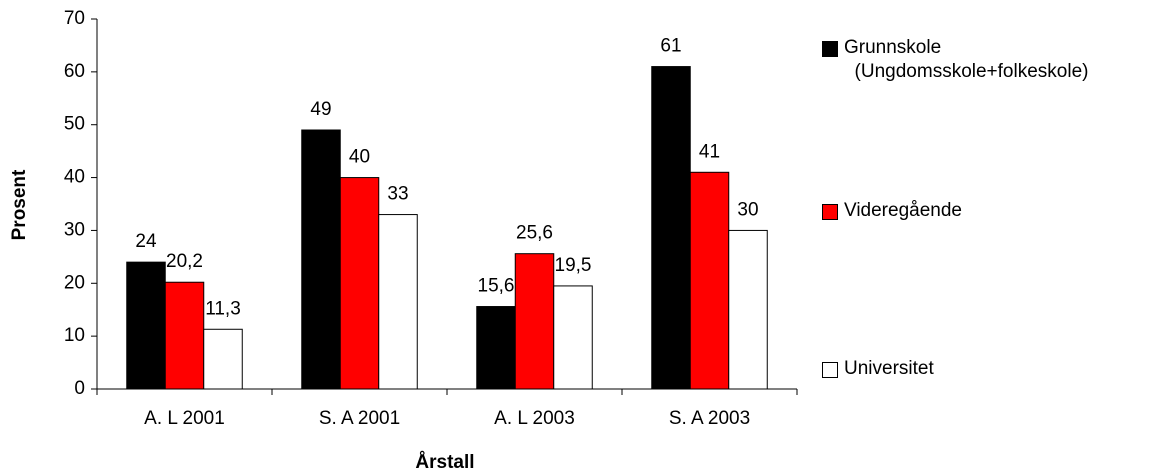 The image size is (1164, 476). What do you see at coordinates (709, 151) in the screenshot?
I see `value-label: 41` at bounding box center [709, 151].